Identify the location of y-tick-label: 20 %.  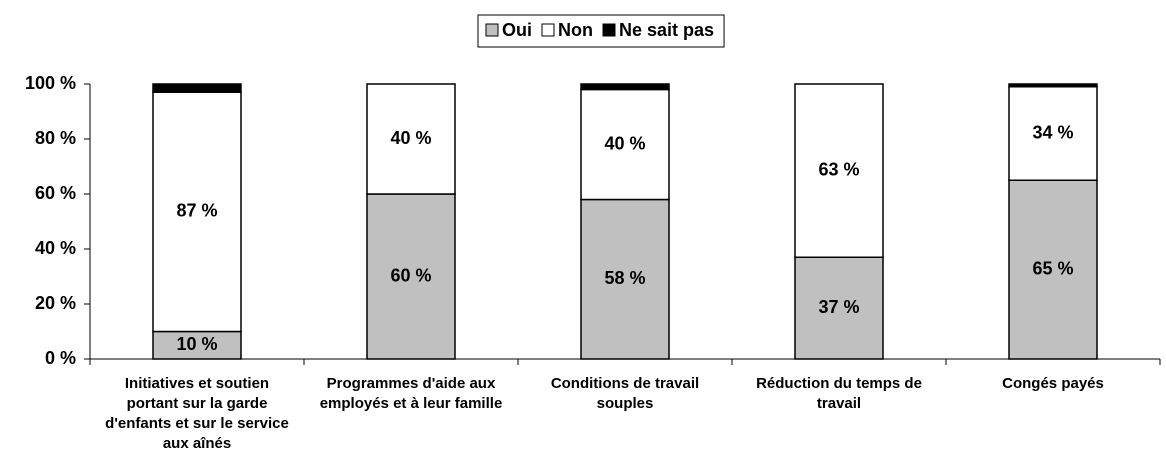
(55, 303).